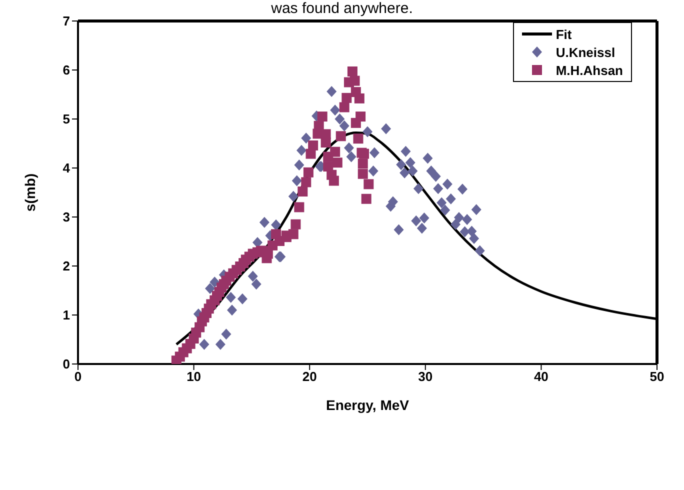 This screenshot has height=490, width=684. Describe the element at coordinates (66, 364) in the screenshot. I see `y-tick-label: 0` at that location.